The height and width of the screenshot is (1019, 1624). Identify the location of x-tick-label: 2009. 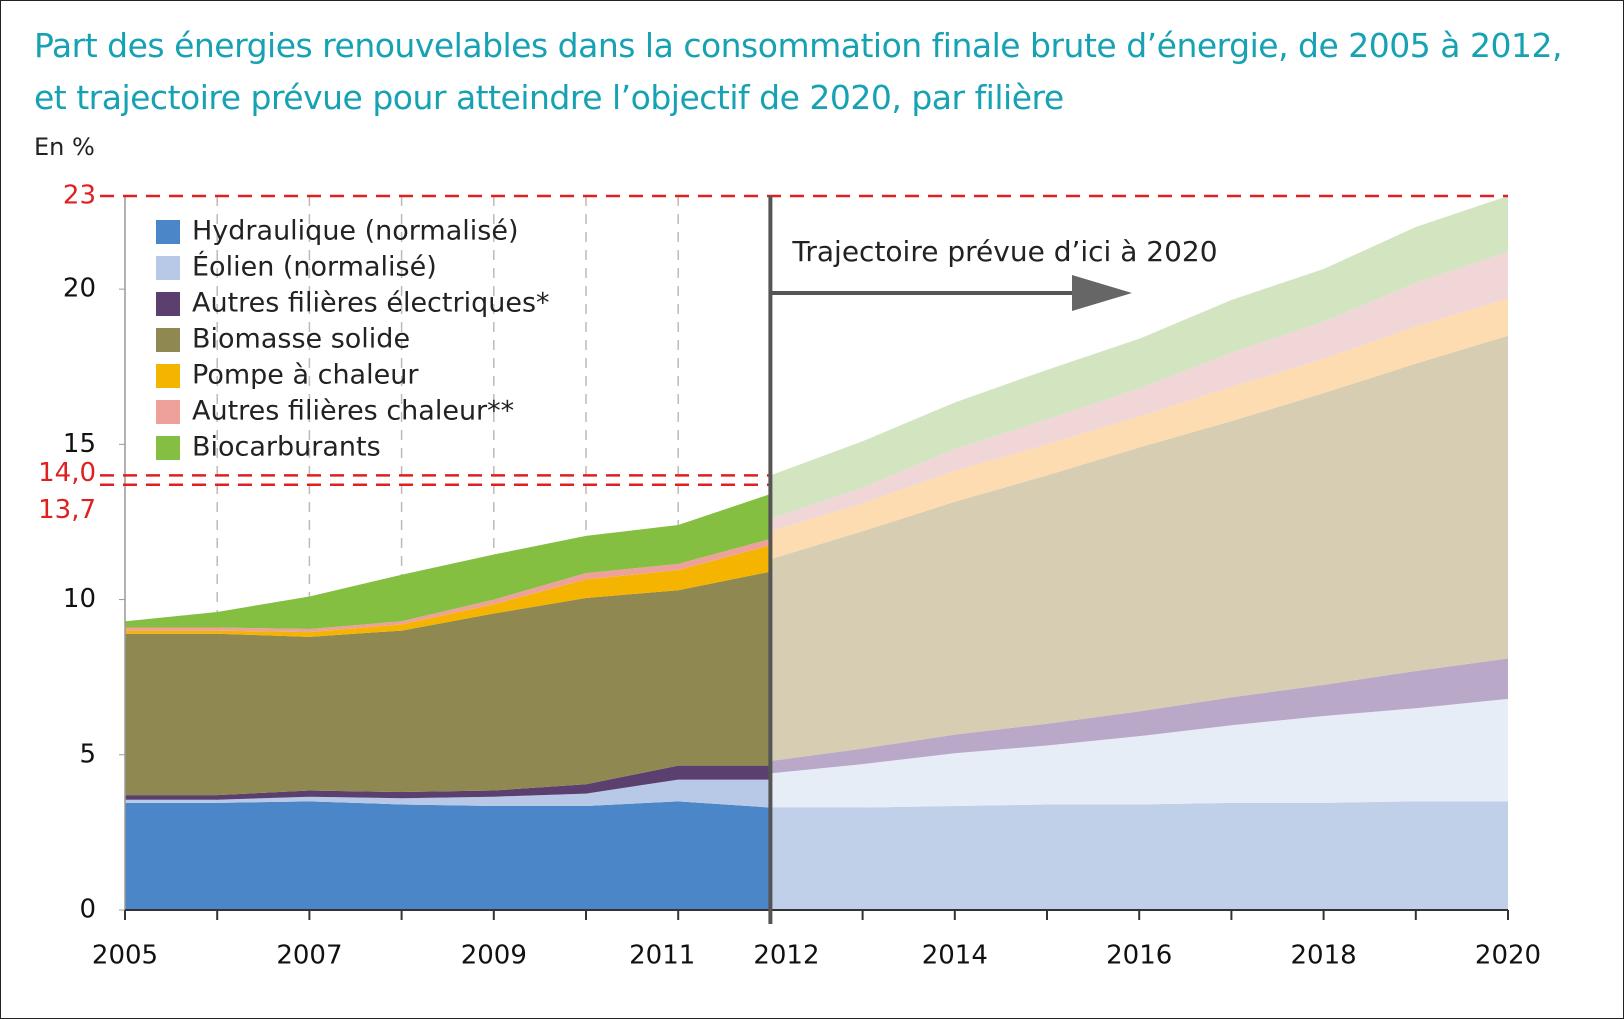
(494, 956).